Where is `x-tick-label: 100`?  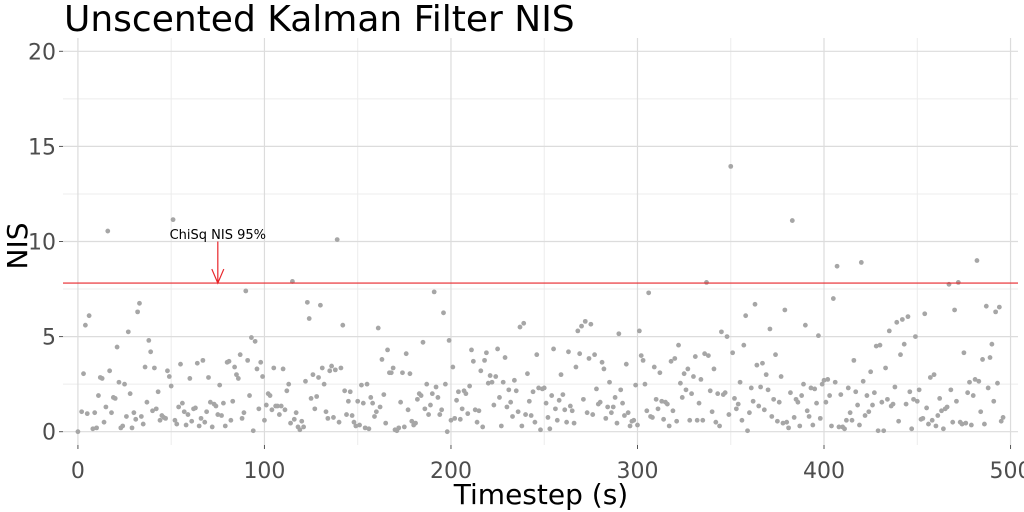 x-tick-label: 100 is located at coordinates (264, 471).